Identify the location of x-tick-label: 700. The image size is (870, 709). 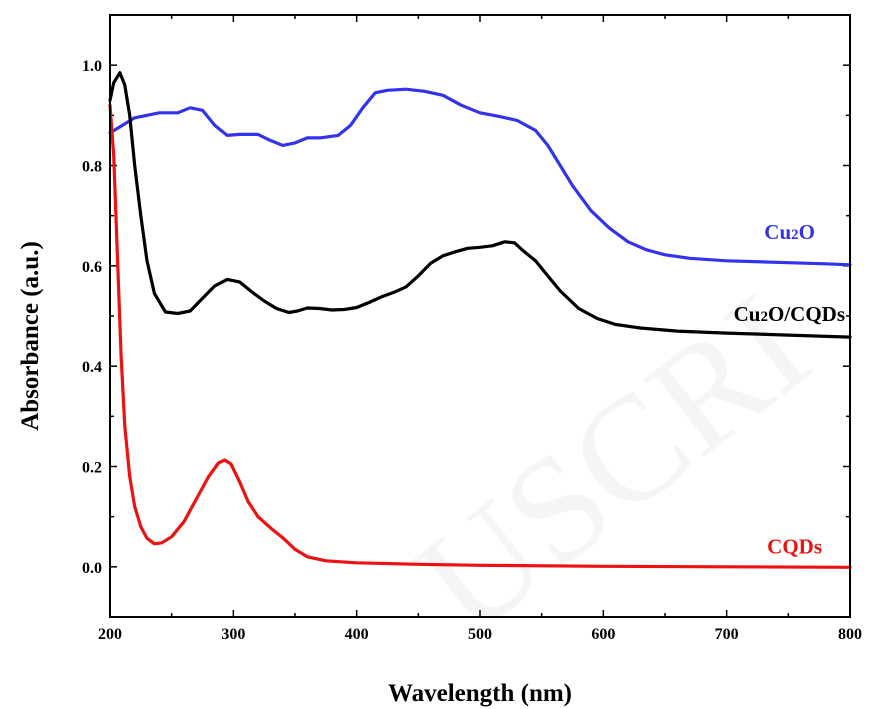
(727, 634).